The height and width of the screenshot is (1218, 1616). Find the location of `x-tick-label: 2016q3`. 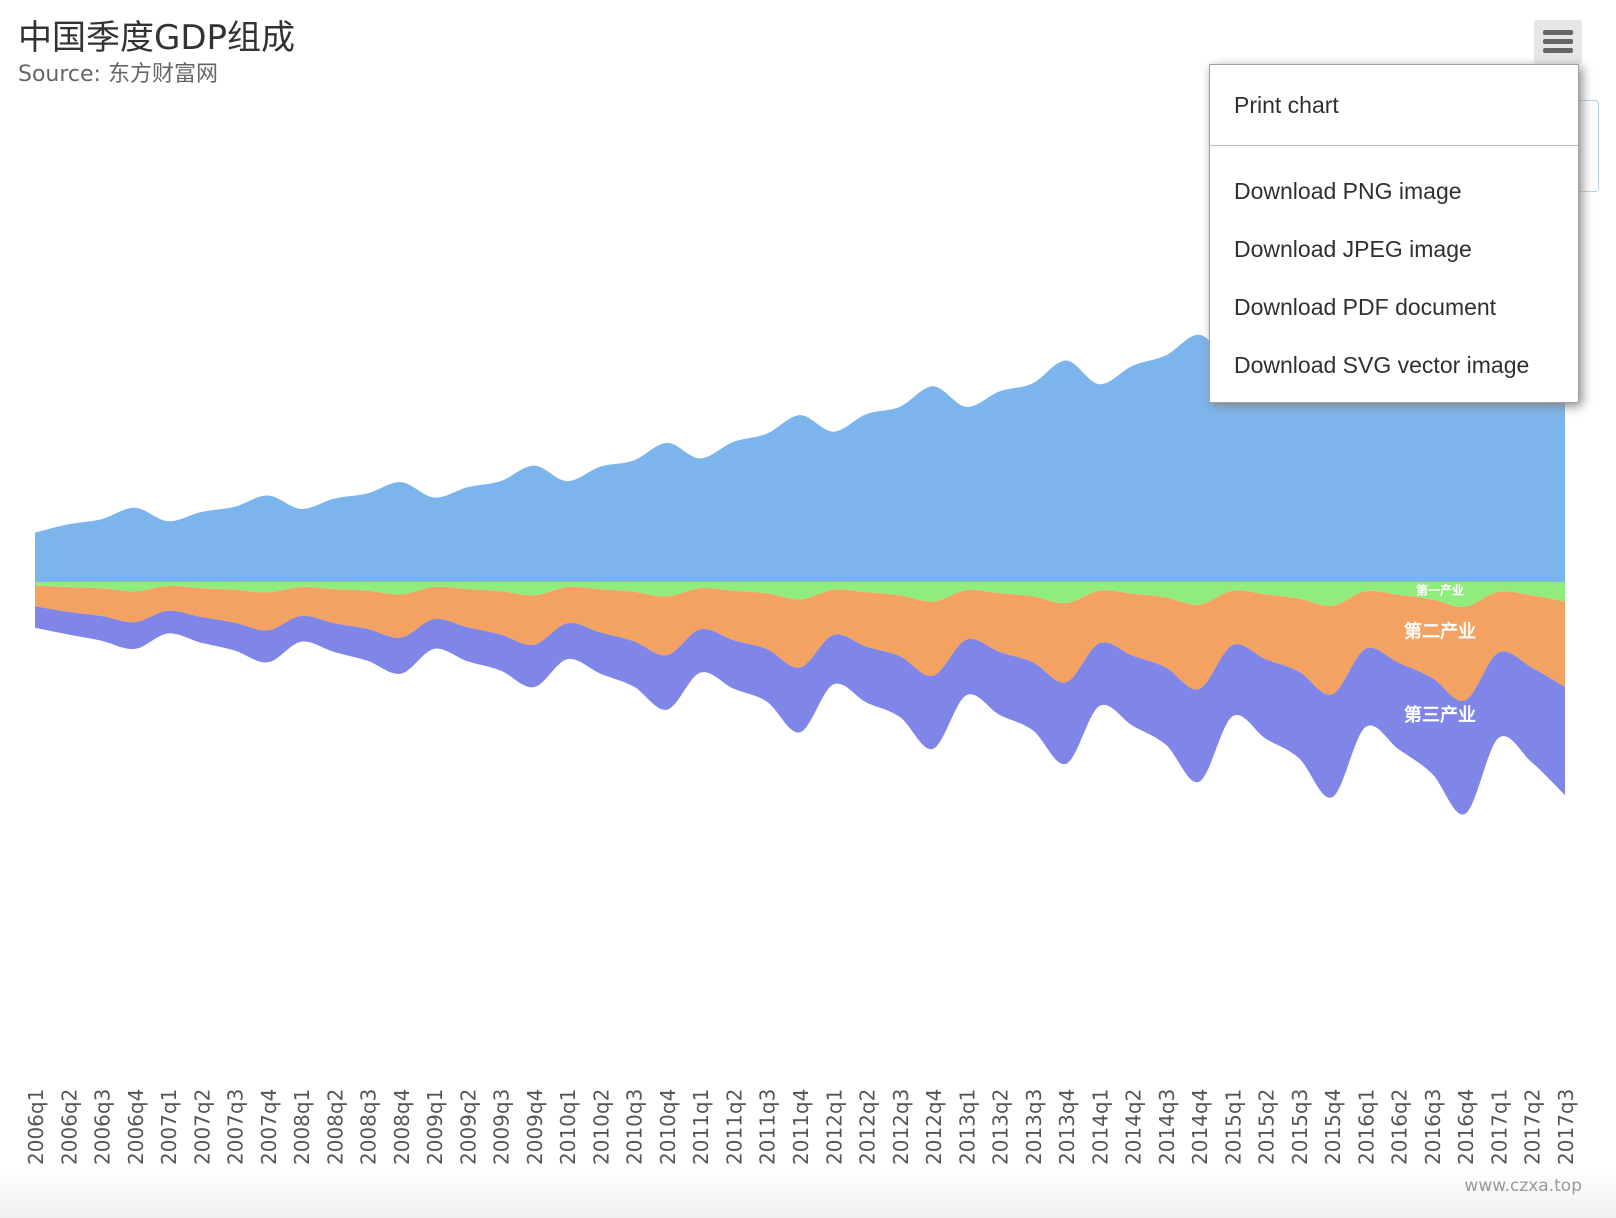

x-tick-label: 2016q3 is located at coordinates (1433, 1127).